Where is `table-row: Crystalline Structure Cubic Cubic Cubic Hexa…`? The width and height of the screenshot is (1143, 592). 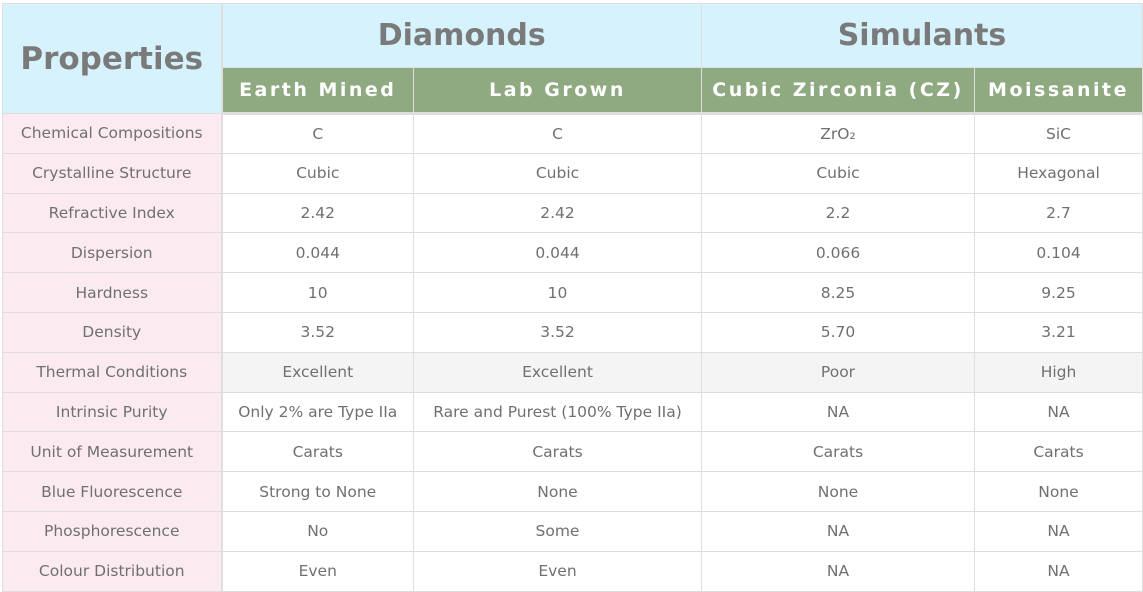
table-row: Crystalline Structure Cubic Cubic Cubic Hexa… is located at coordinates (572, 173).